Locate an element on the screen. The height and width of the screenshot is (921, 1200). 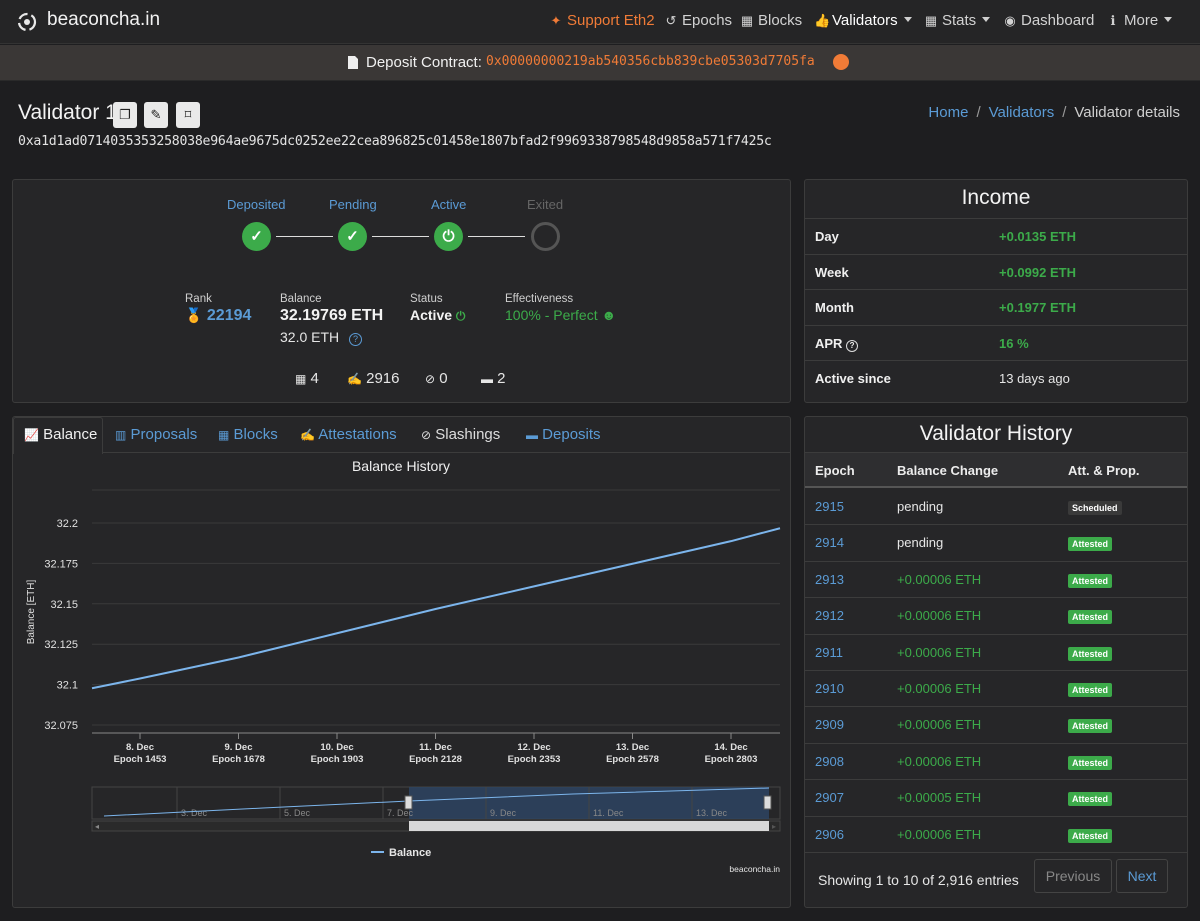
copy-button: ❐ is located at coordinates (125, 115).